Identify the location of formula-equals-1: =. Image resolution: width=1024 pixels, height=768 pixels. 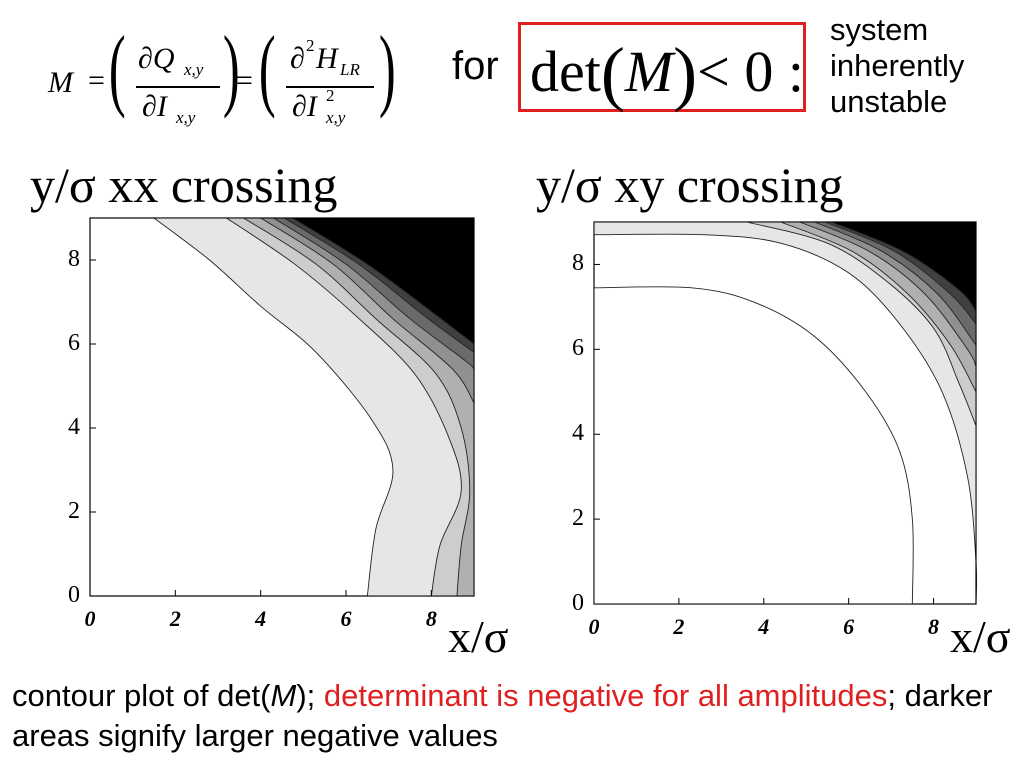
(96, 80).